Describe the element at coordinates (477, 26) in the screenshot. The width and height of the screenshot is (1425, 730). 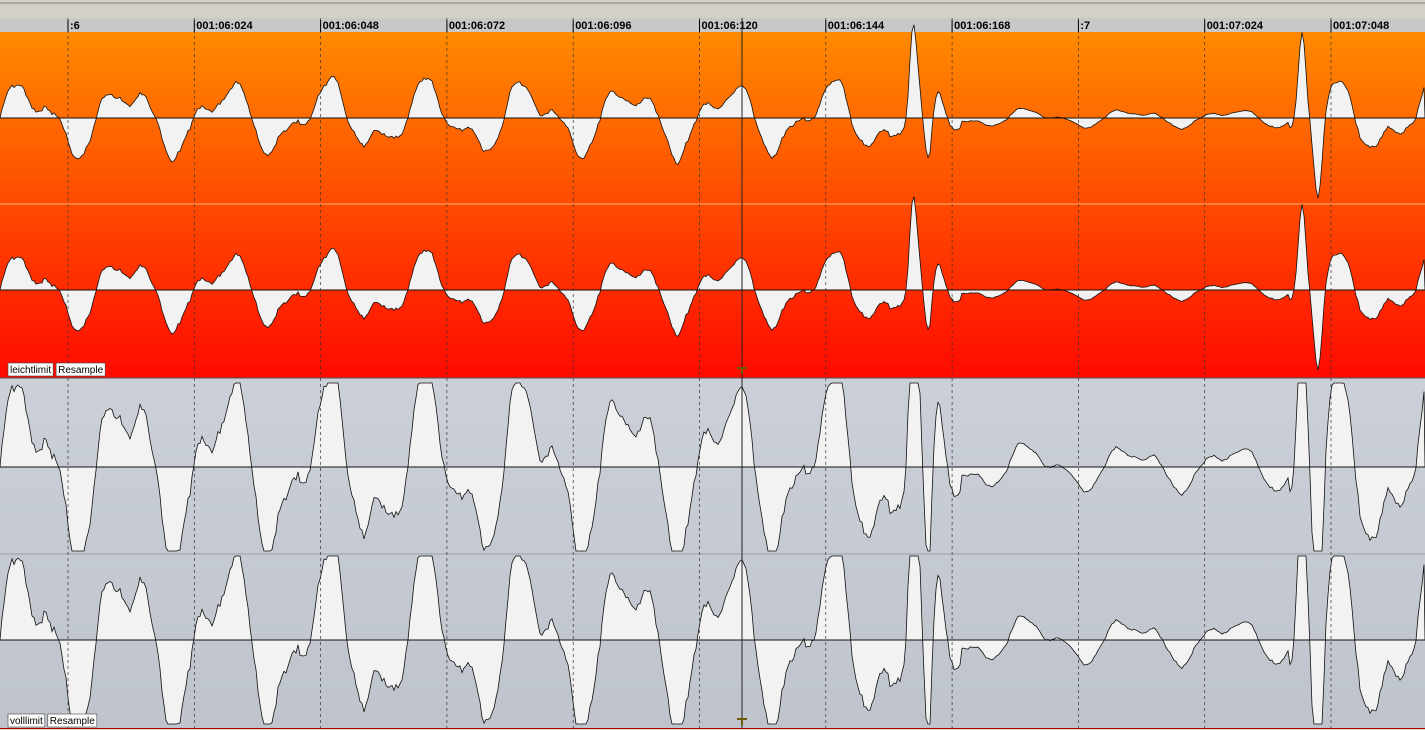
I see `ruler-label: 001:06:072` at that location.